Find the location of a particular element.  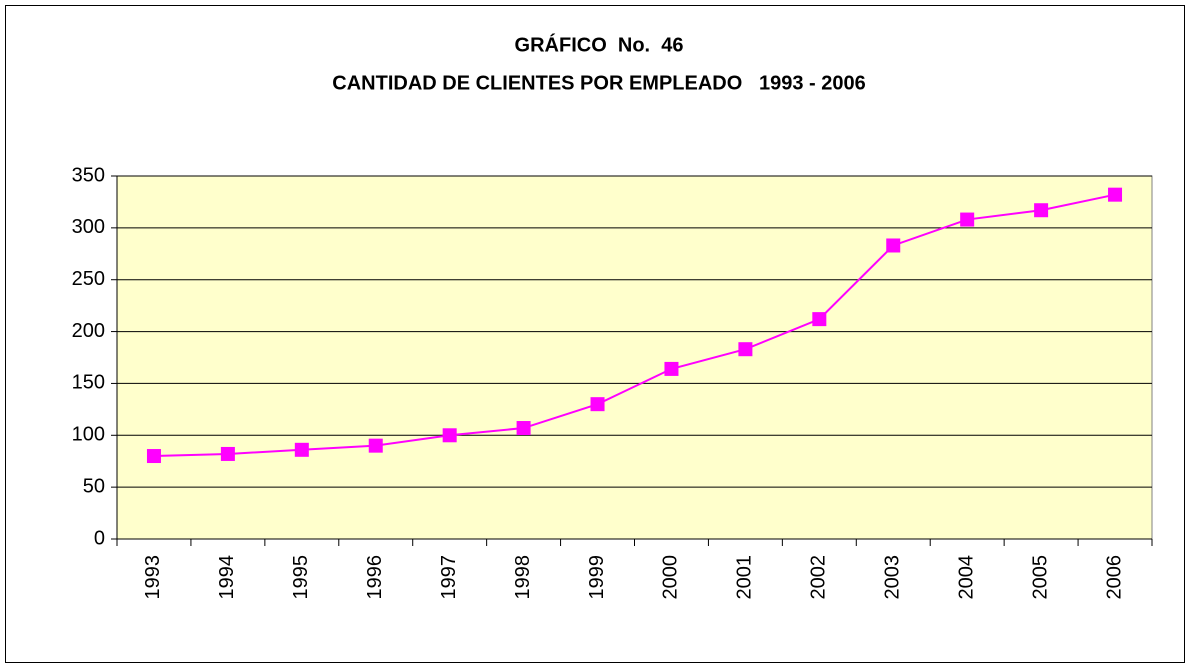

x-tick-label: 2002 is located at coordinates (819, 577).